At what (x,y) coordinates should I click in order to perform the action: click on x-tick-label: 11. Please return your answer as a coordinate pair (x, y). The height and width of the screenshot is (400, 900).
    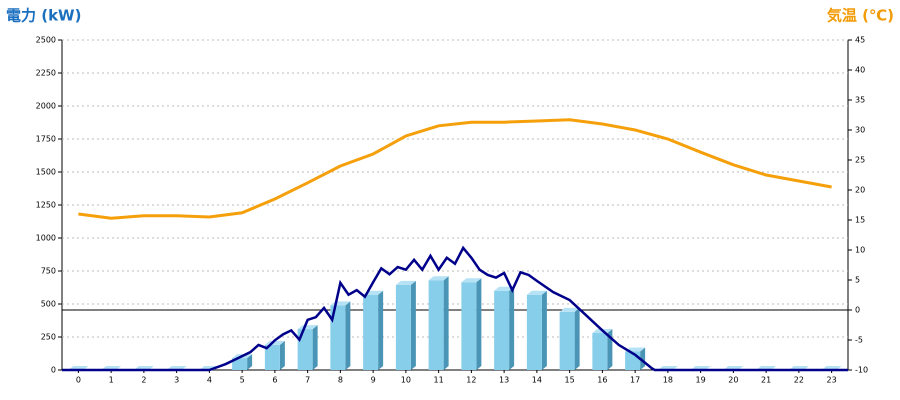
    Looking at the image, I should click on (439, 380).